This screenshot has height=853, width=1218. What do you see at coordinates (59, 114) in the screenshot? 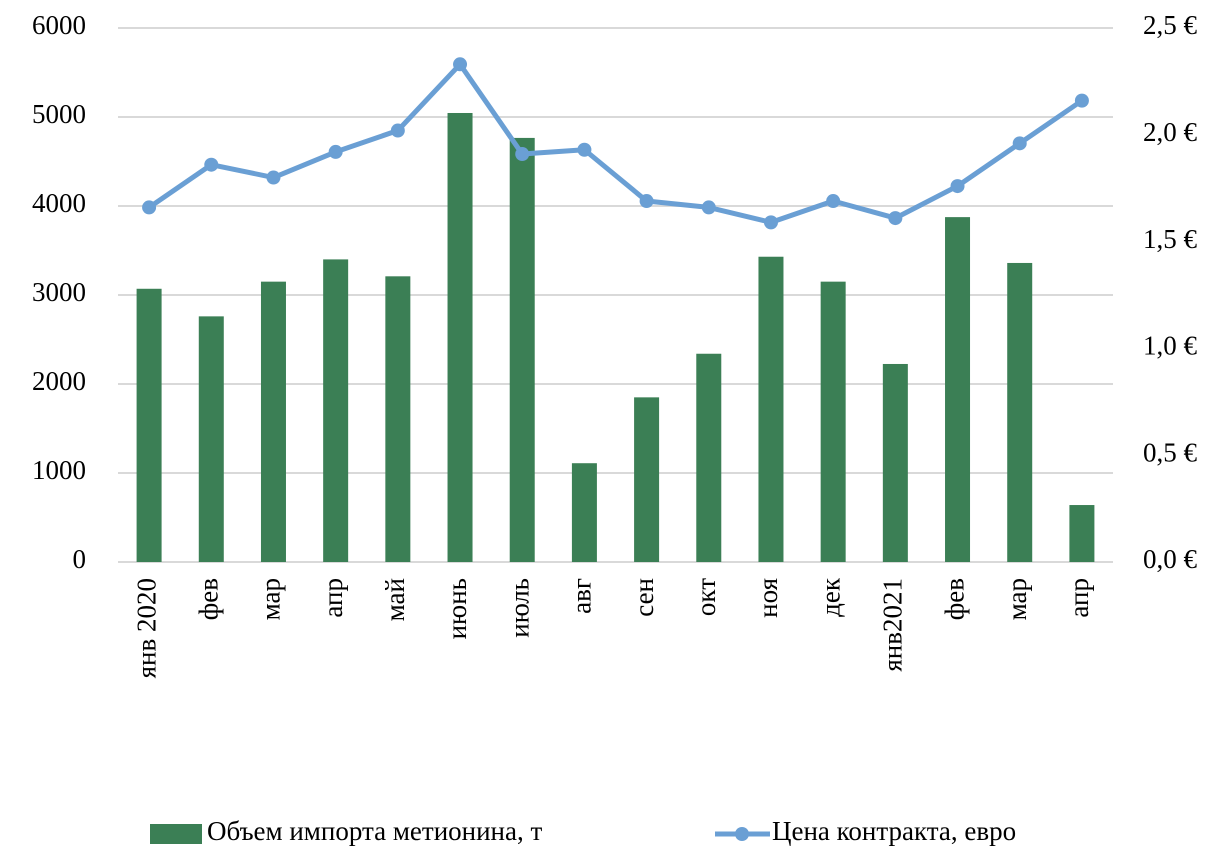
I see `y-tick-label: 5000` at bounding box center [59, 114].